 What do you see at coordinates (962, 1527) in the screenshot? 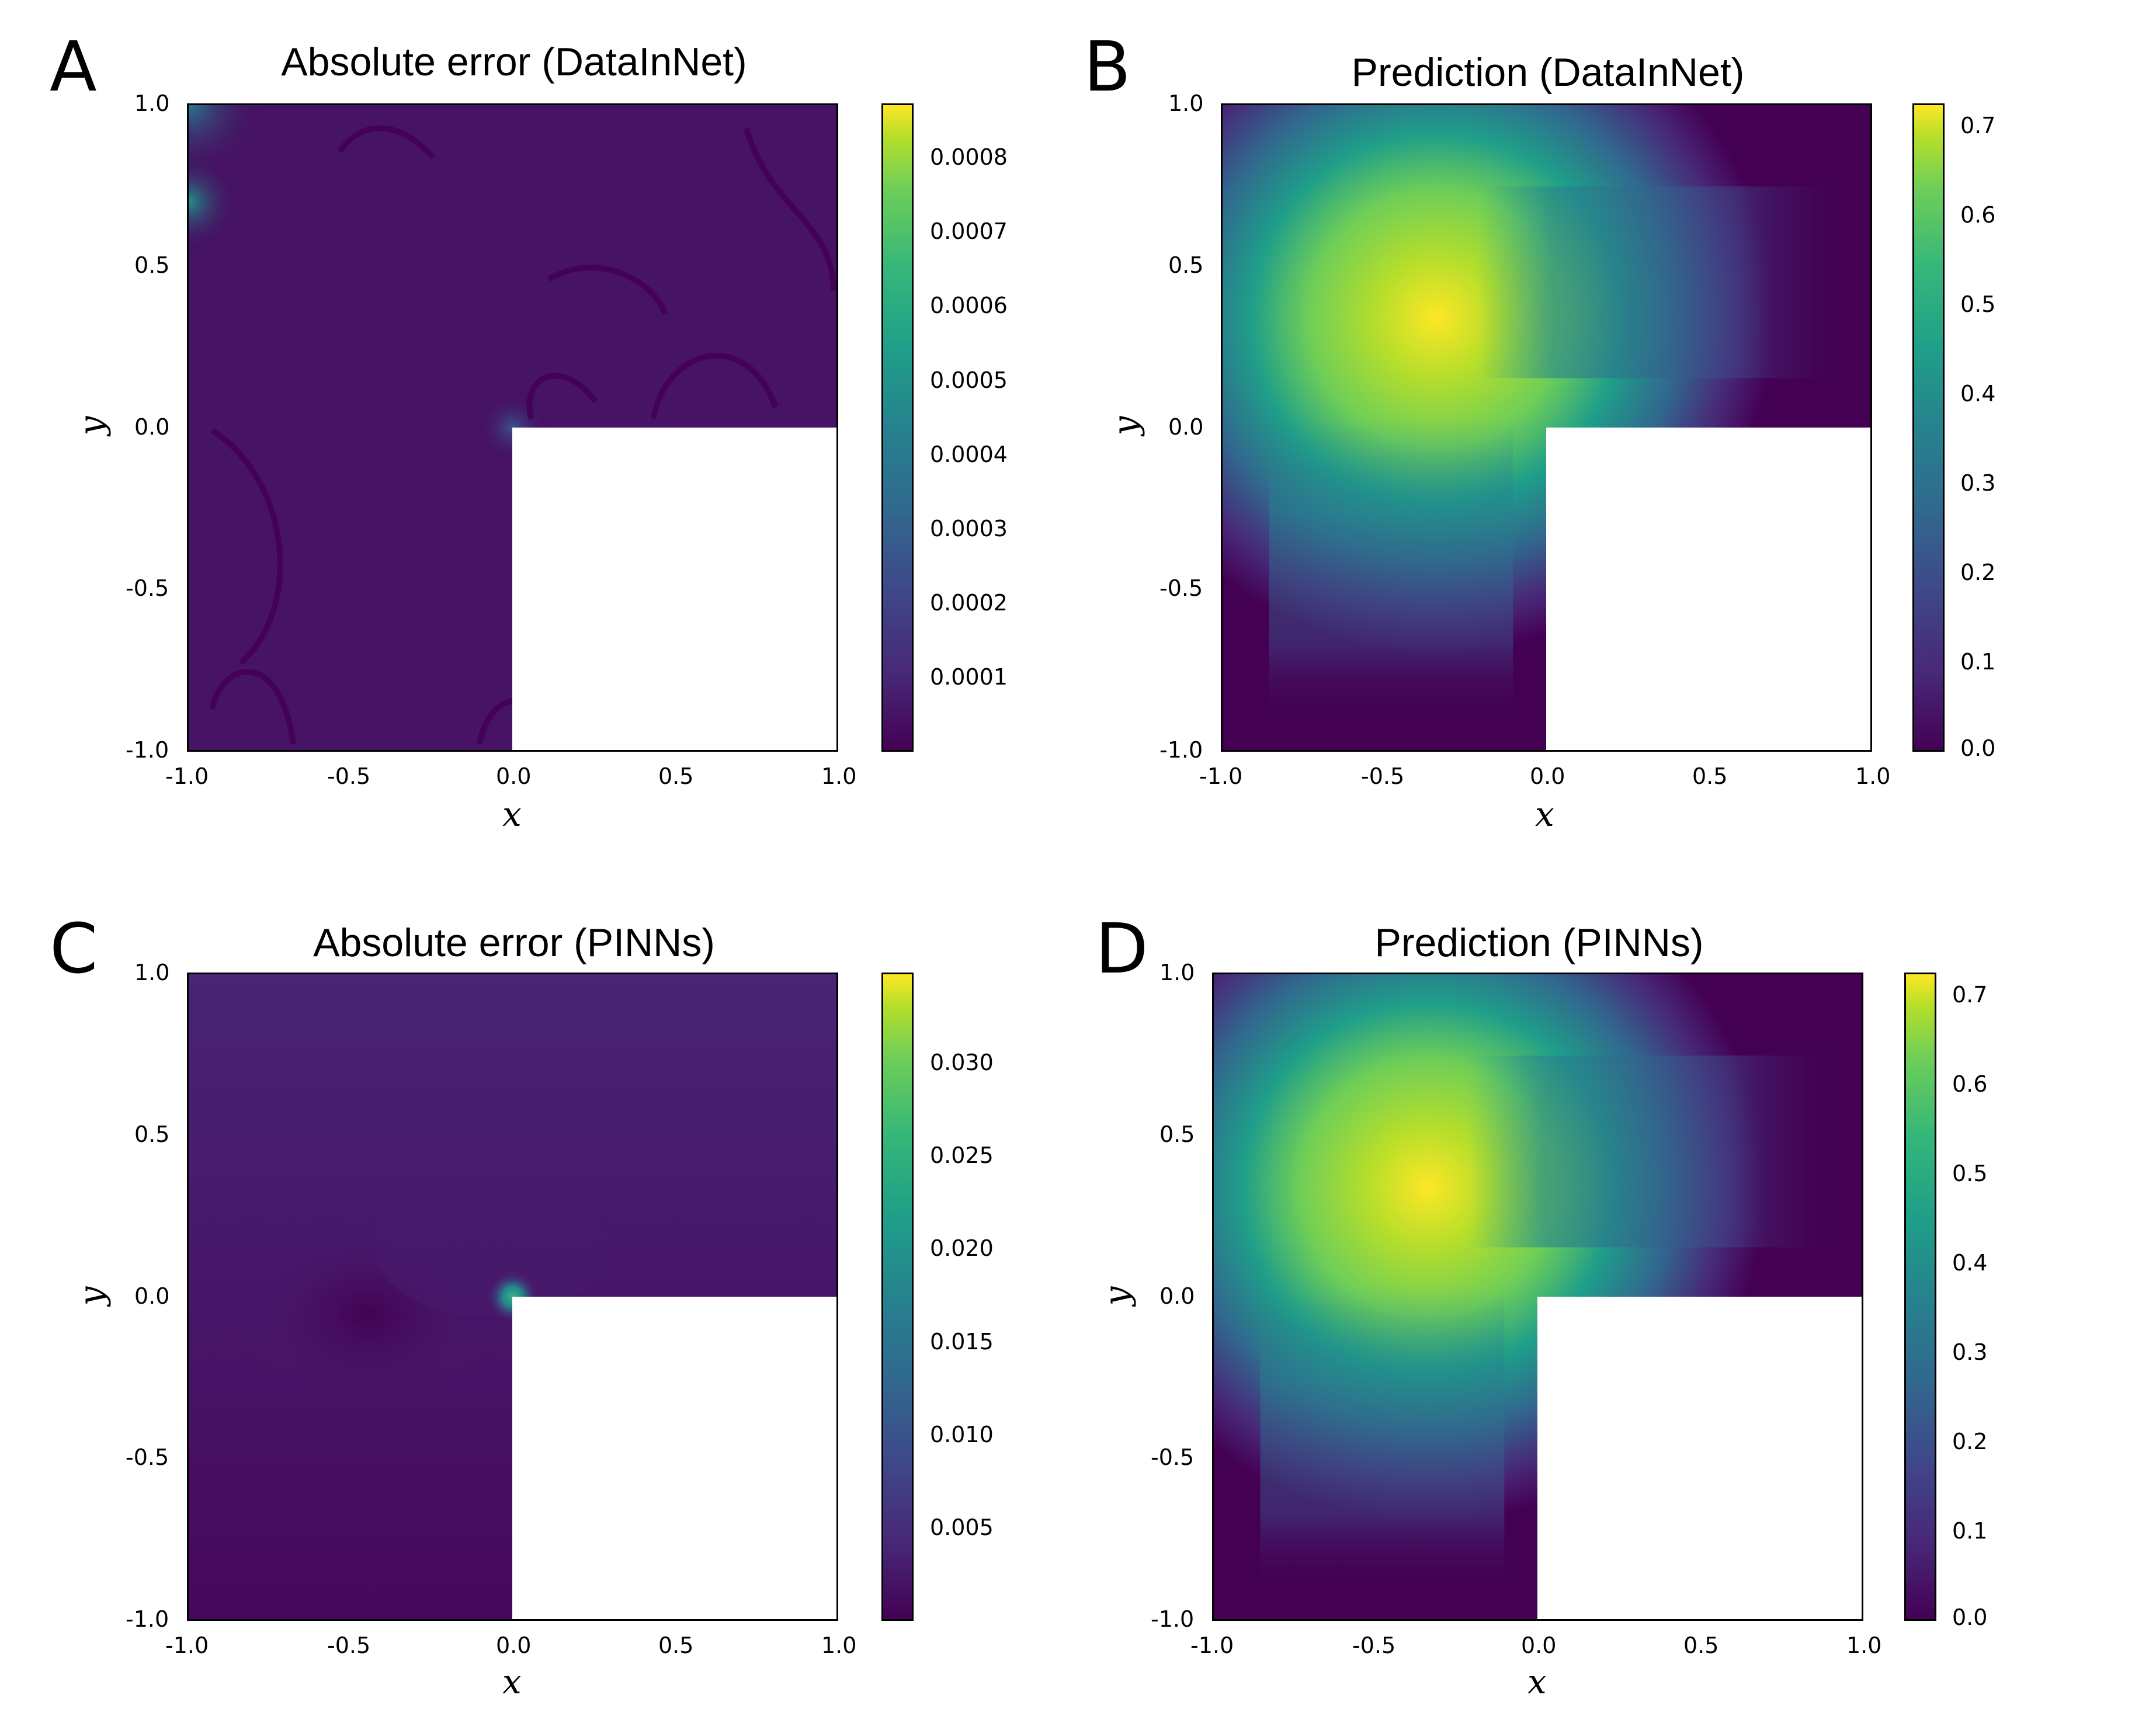
I see `colorbar-tick: 0.005` at bounding box center [962, 1527].